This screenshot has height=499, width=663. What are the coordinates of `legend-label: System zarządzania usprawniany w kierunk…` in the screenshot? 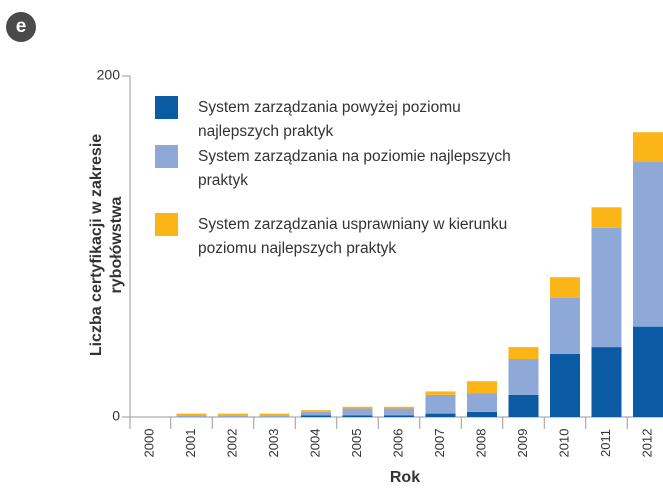 It's located at (353, 236).